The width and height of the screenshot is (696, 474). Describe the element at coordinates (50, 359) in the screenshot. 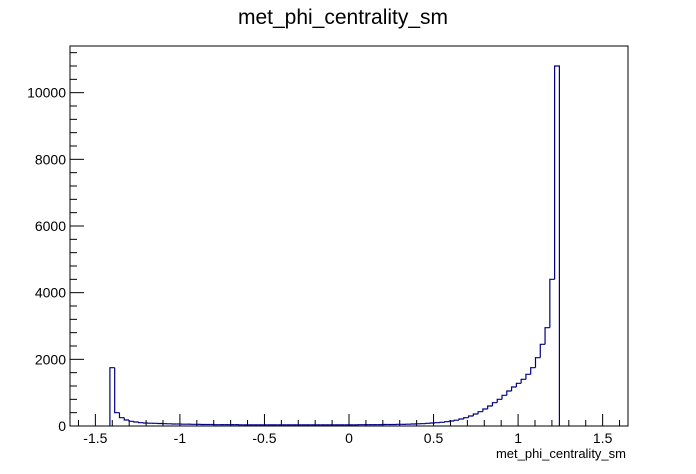

I see `y-tick-label: 2000` at that location.